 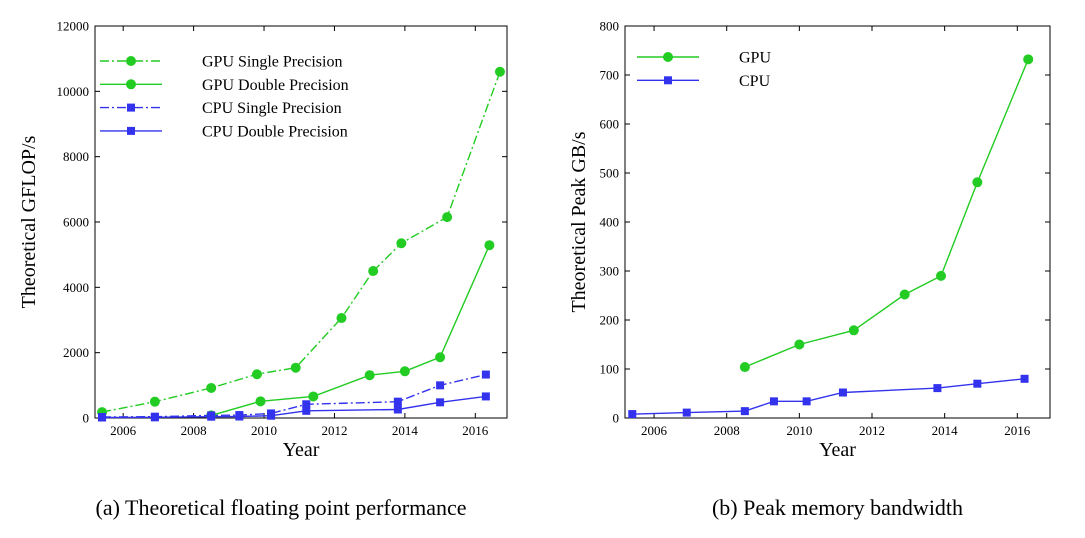 I want to click on legend-label: GPU Double Precision, so click(x=275, y=85).